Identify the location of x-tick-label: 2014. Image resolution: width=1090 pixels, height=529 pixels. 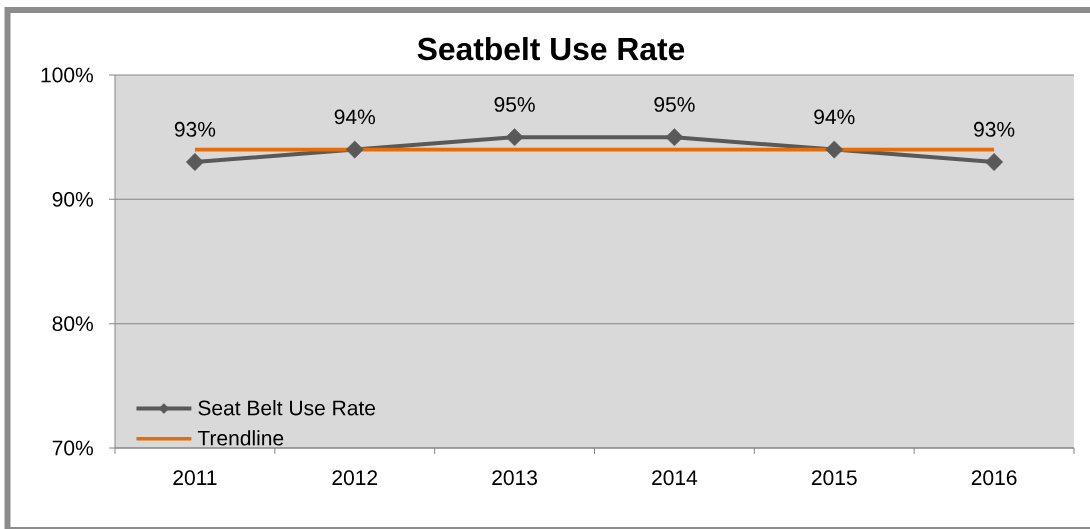
(675, 478).